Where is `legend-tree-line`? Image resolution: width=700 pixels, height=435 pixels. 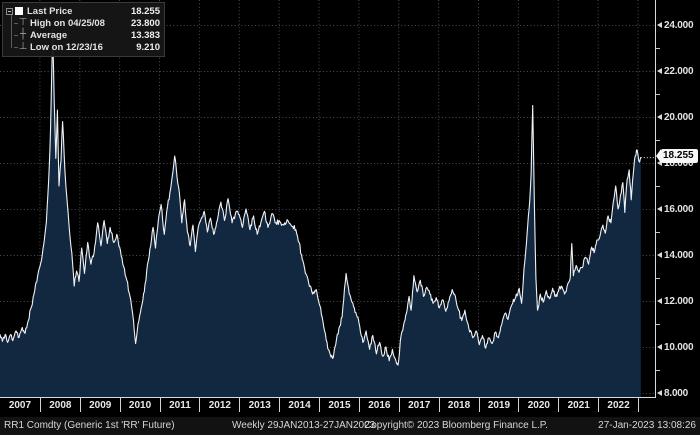 legend-tree-line is located at coordinates (11, 30).